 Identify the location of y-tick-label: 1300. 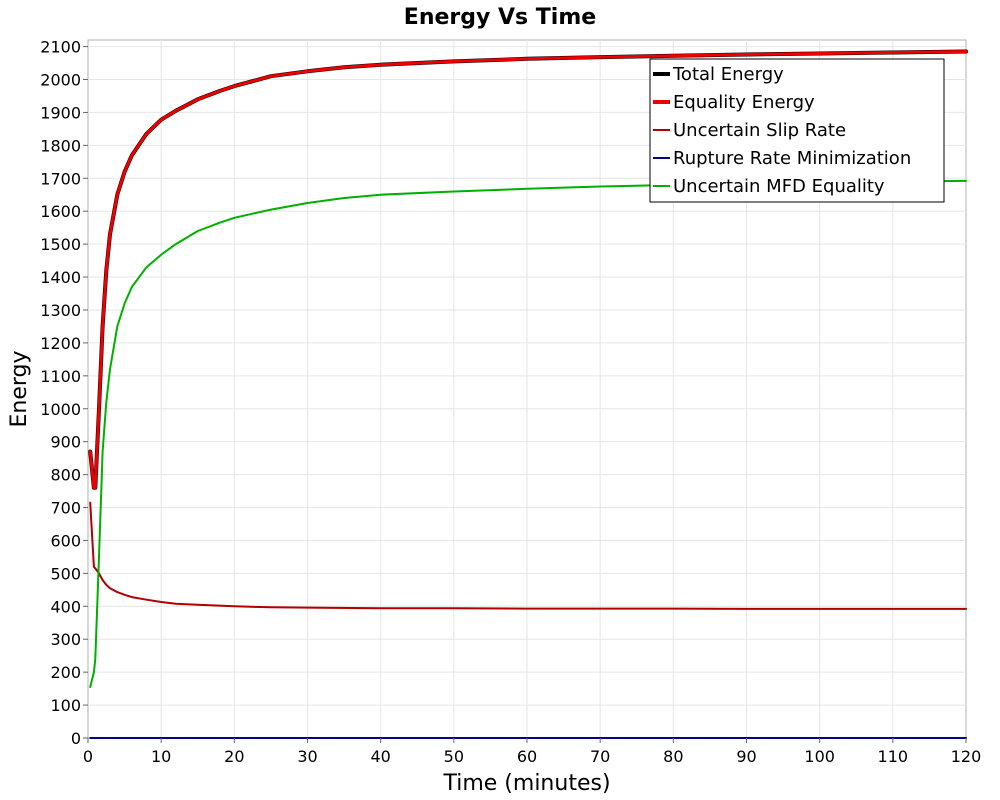
(60, 310).